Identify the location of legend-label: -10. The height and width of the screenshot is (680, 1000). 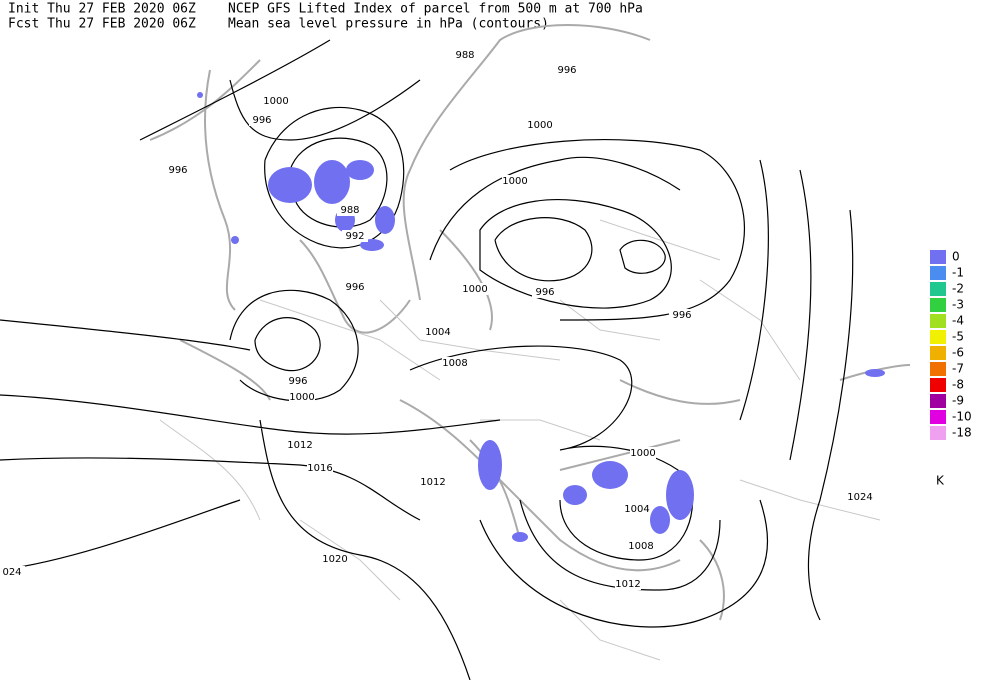
(962, 417).